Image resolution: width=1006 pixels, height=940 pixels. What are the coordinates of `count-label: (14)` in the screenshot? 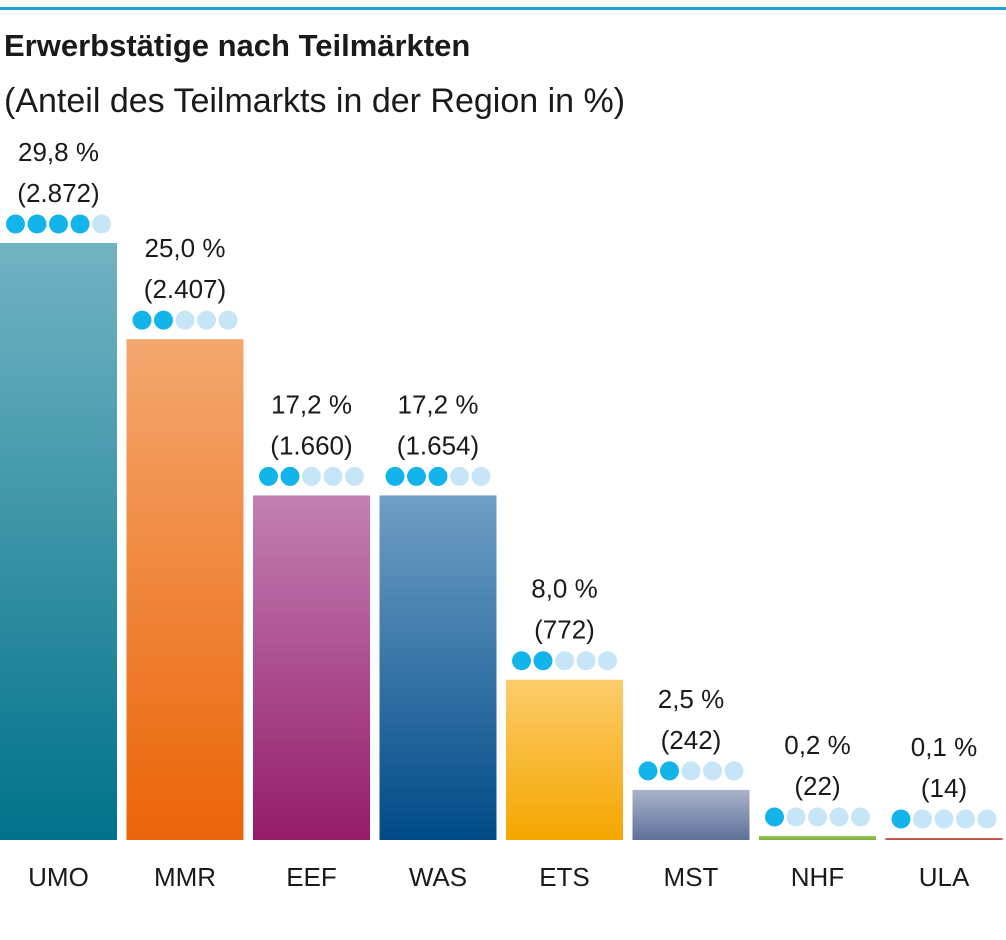 It's located at (944, 788).